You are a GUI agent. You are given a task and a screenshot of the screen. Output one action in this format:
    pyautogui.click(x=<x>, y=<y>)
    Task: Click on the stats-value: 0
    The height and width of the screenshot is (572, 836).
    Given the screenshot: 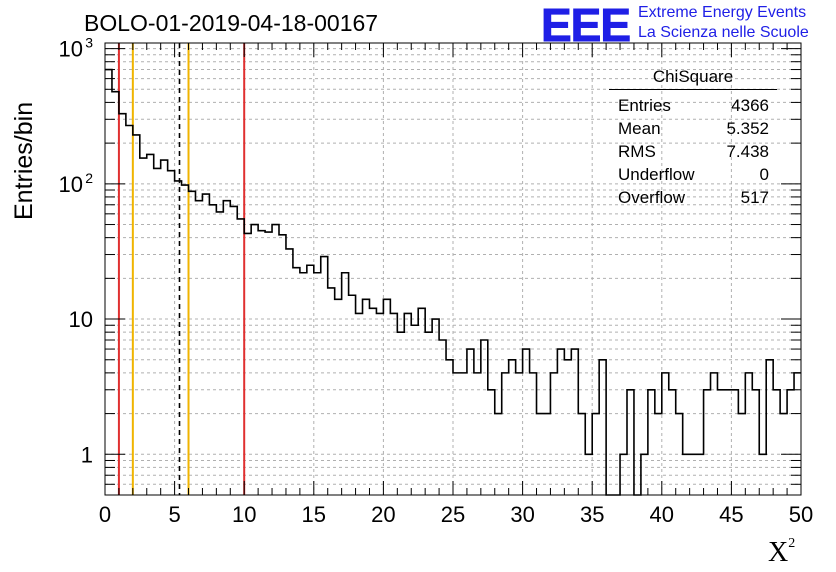 What is the action you would take?
    pyautogui.click(x=764, y=174)
    